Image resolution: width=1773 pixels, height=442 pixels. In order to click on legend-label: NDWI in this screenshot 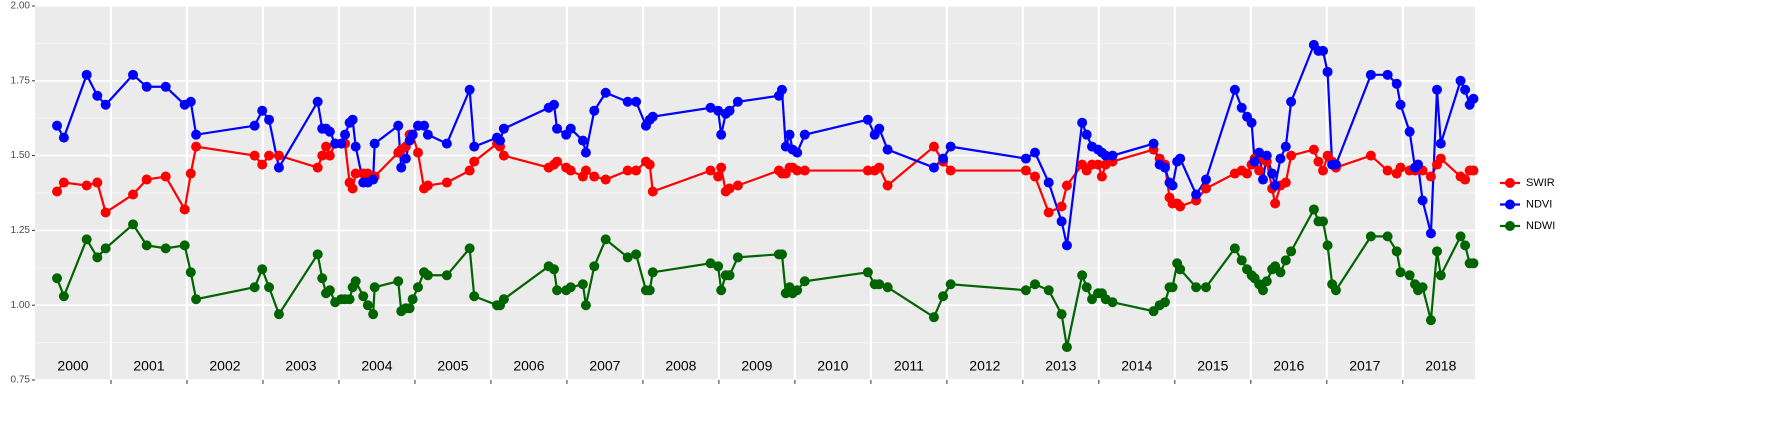, I will do `click(1540, 226)`.